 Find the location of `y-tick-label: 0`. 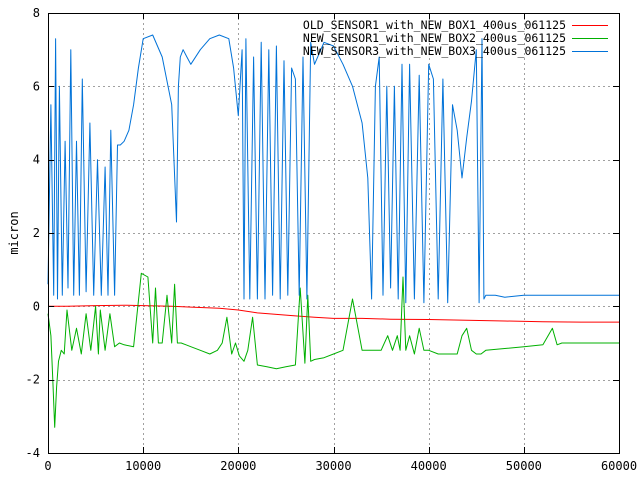

y-tick-label: 0 is located at coordinates (36, 306).